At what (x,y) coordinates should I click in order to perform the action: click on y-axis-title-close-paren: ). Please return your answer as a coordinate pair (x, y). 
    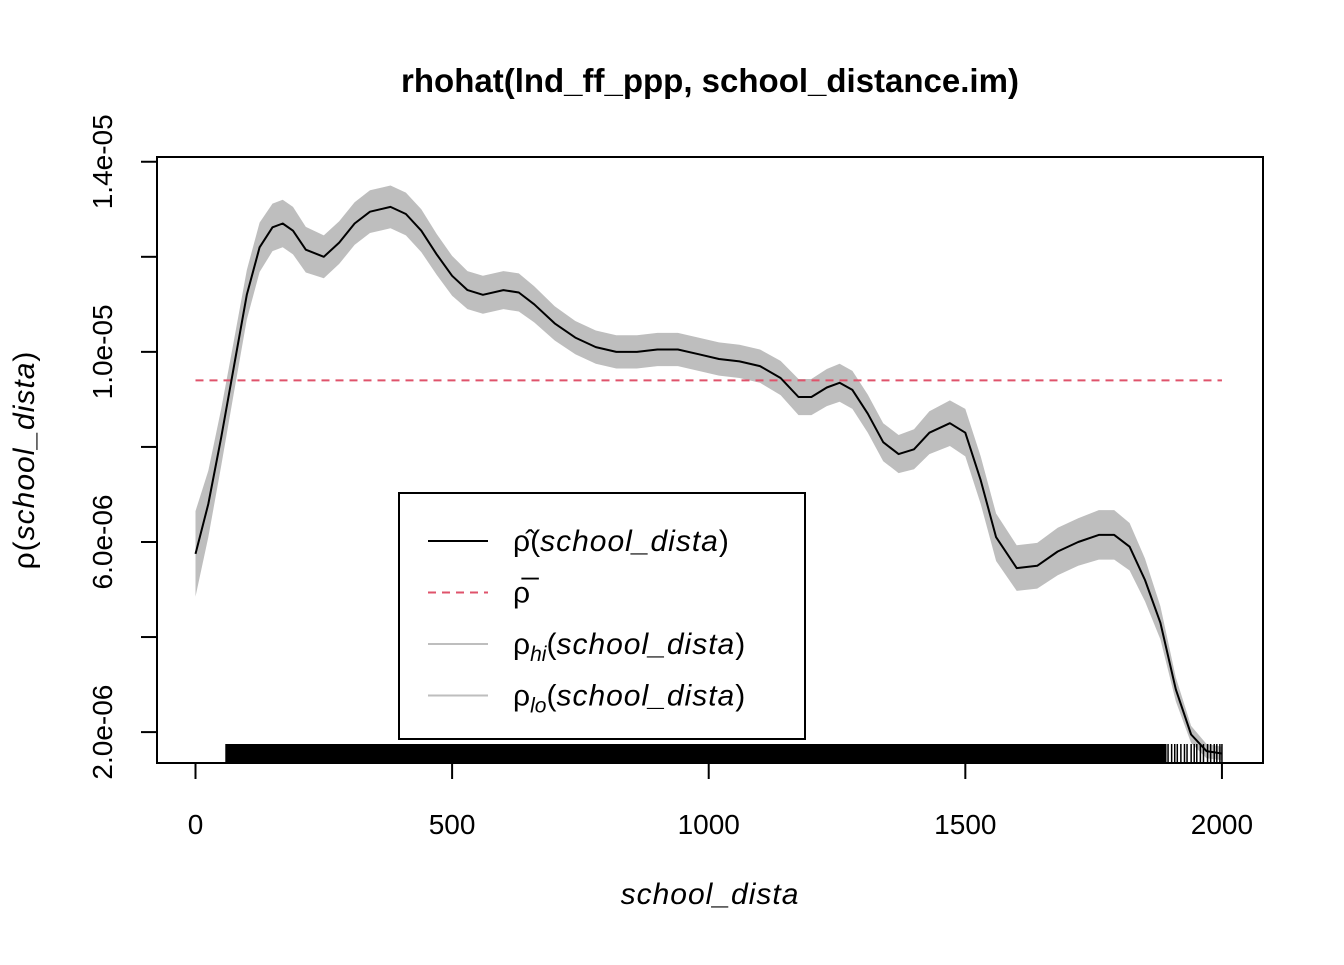
    Looking at the image, I should click on (24, 356).